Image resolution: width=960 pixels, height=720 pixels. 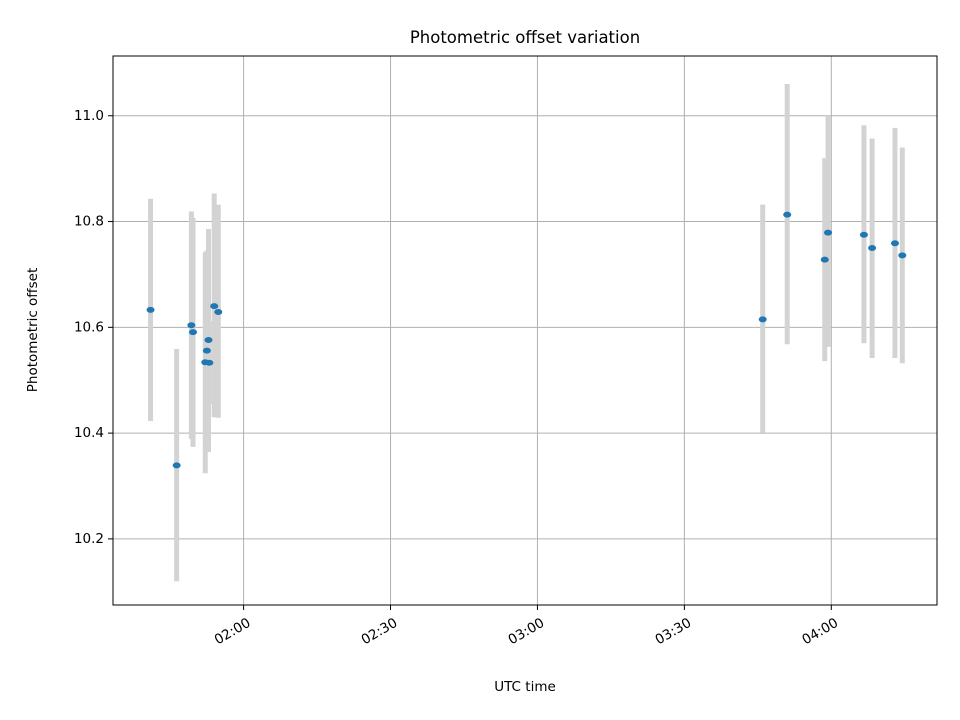 What do you see at coordinates (89, 433) in the screenshot?
I see `y-tick-label: 10.4` at bounding box center [89, 433].